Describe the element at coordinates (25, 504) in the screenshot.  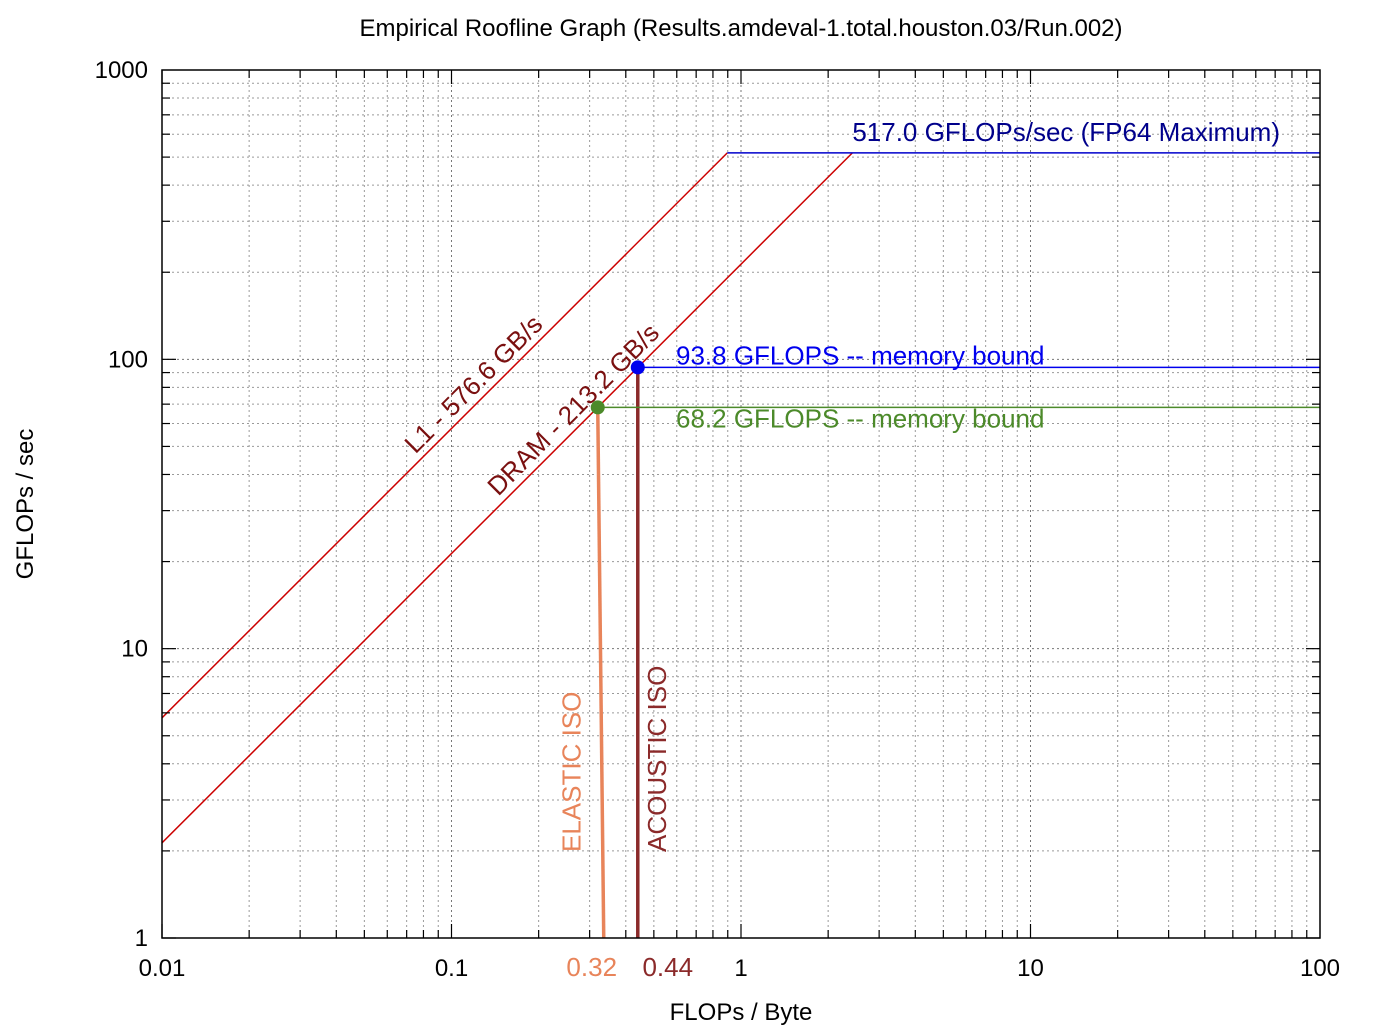
I see `y-axis-title: GFLOPs / sec` at that location.